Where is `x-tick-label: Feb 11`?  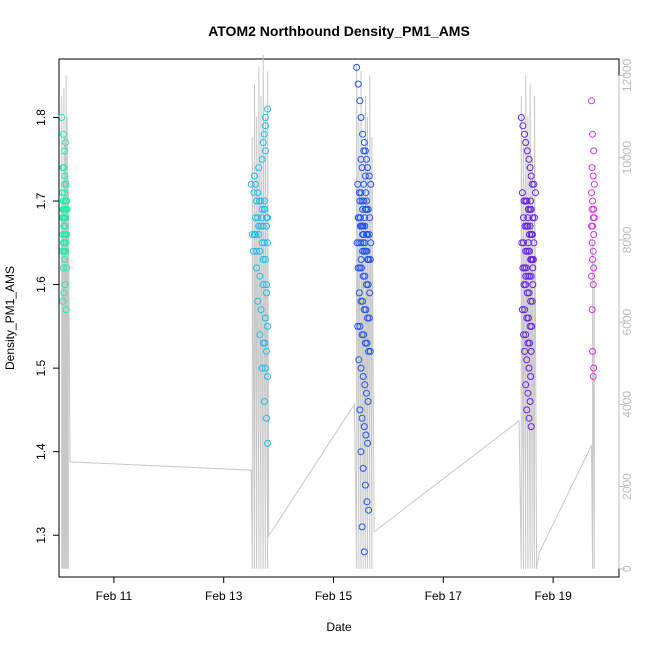
x-tick-label: Feb 11 is located at coordinates (114, 596).